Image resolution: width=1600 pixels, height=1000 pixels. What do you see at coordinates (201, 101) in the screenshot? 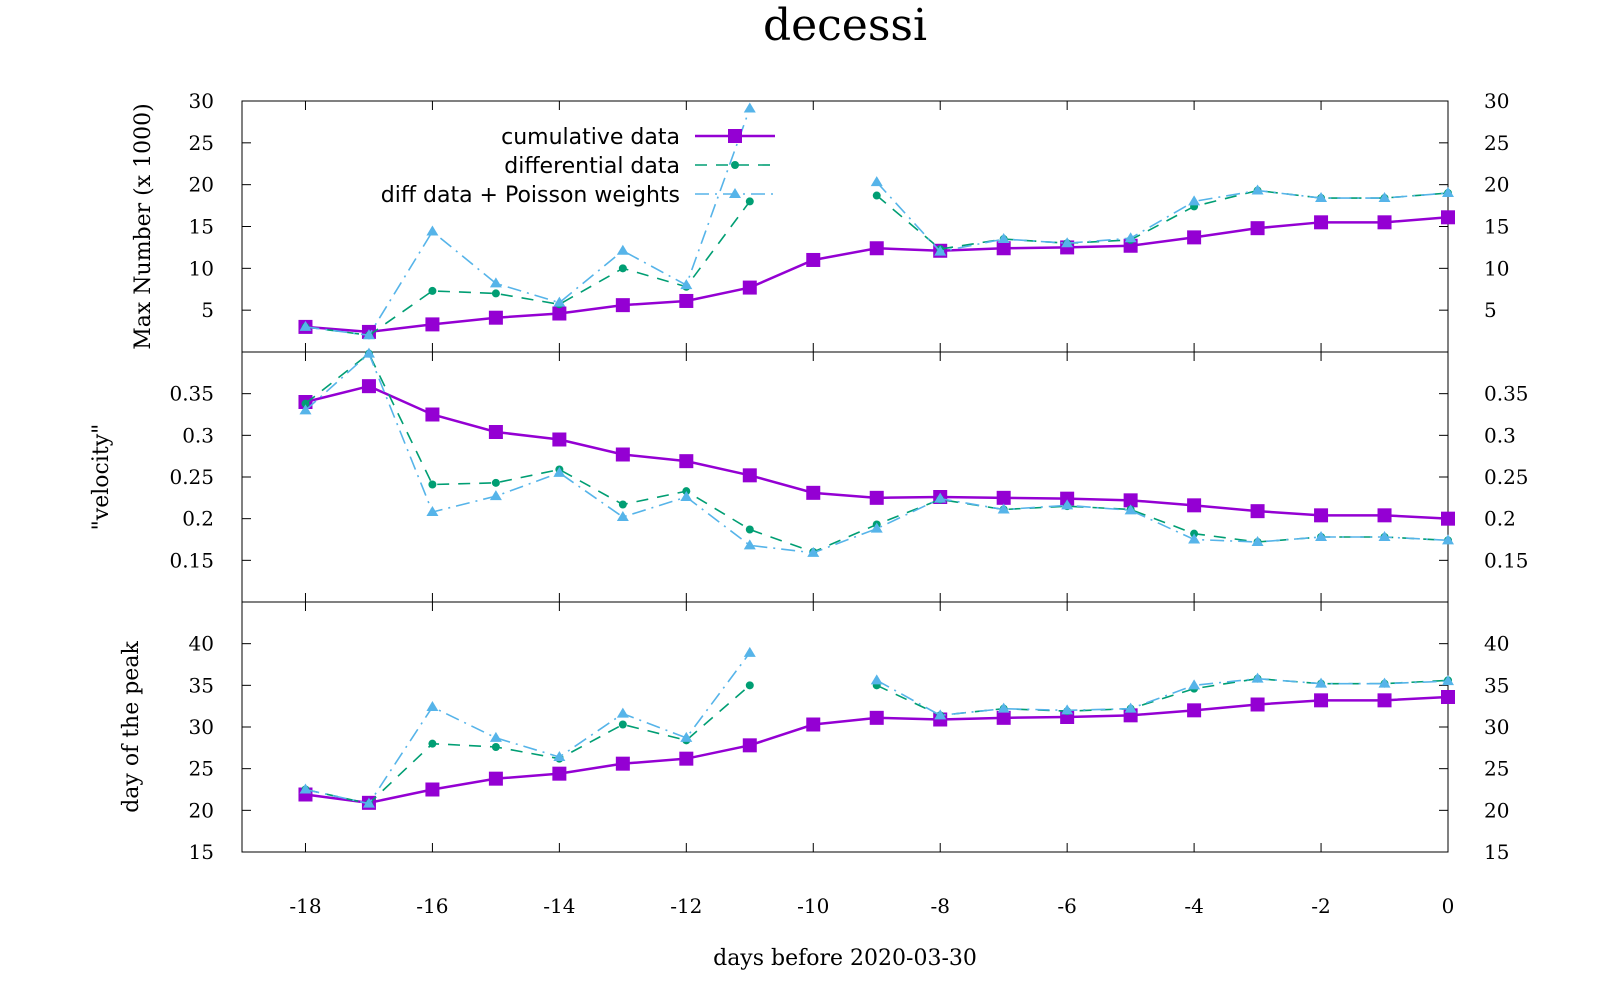
I see `y-tick-label-left: 30` at bounding box center [201, 101].